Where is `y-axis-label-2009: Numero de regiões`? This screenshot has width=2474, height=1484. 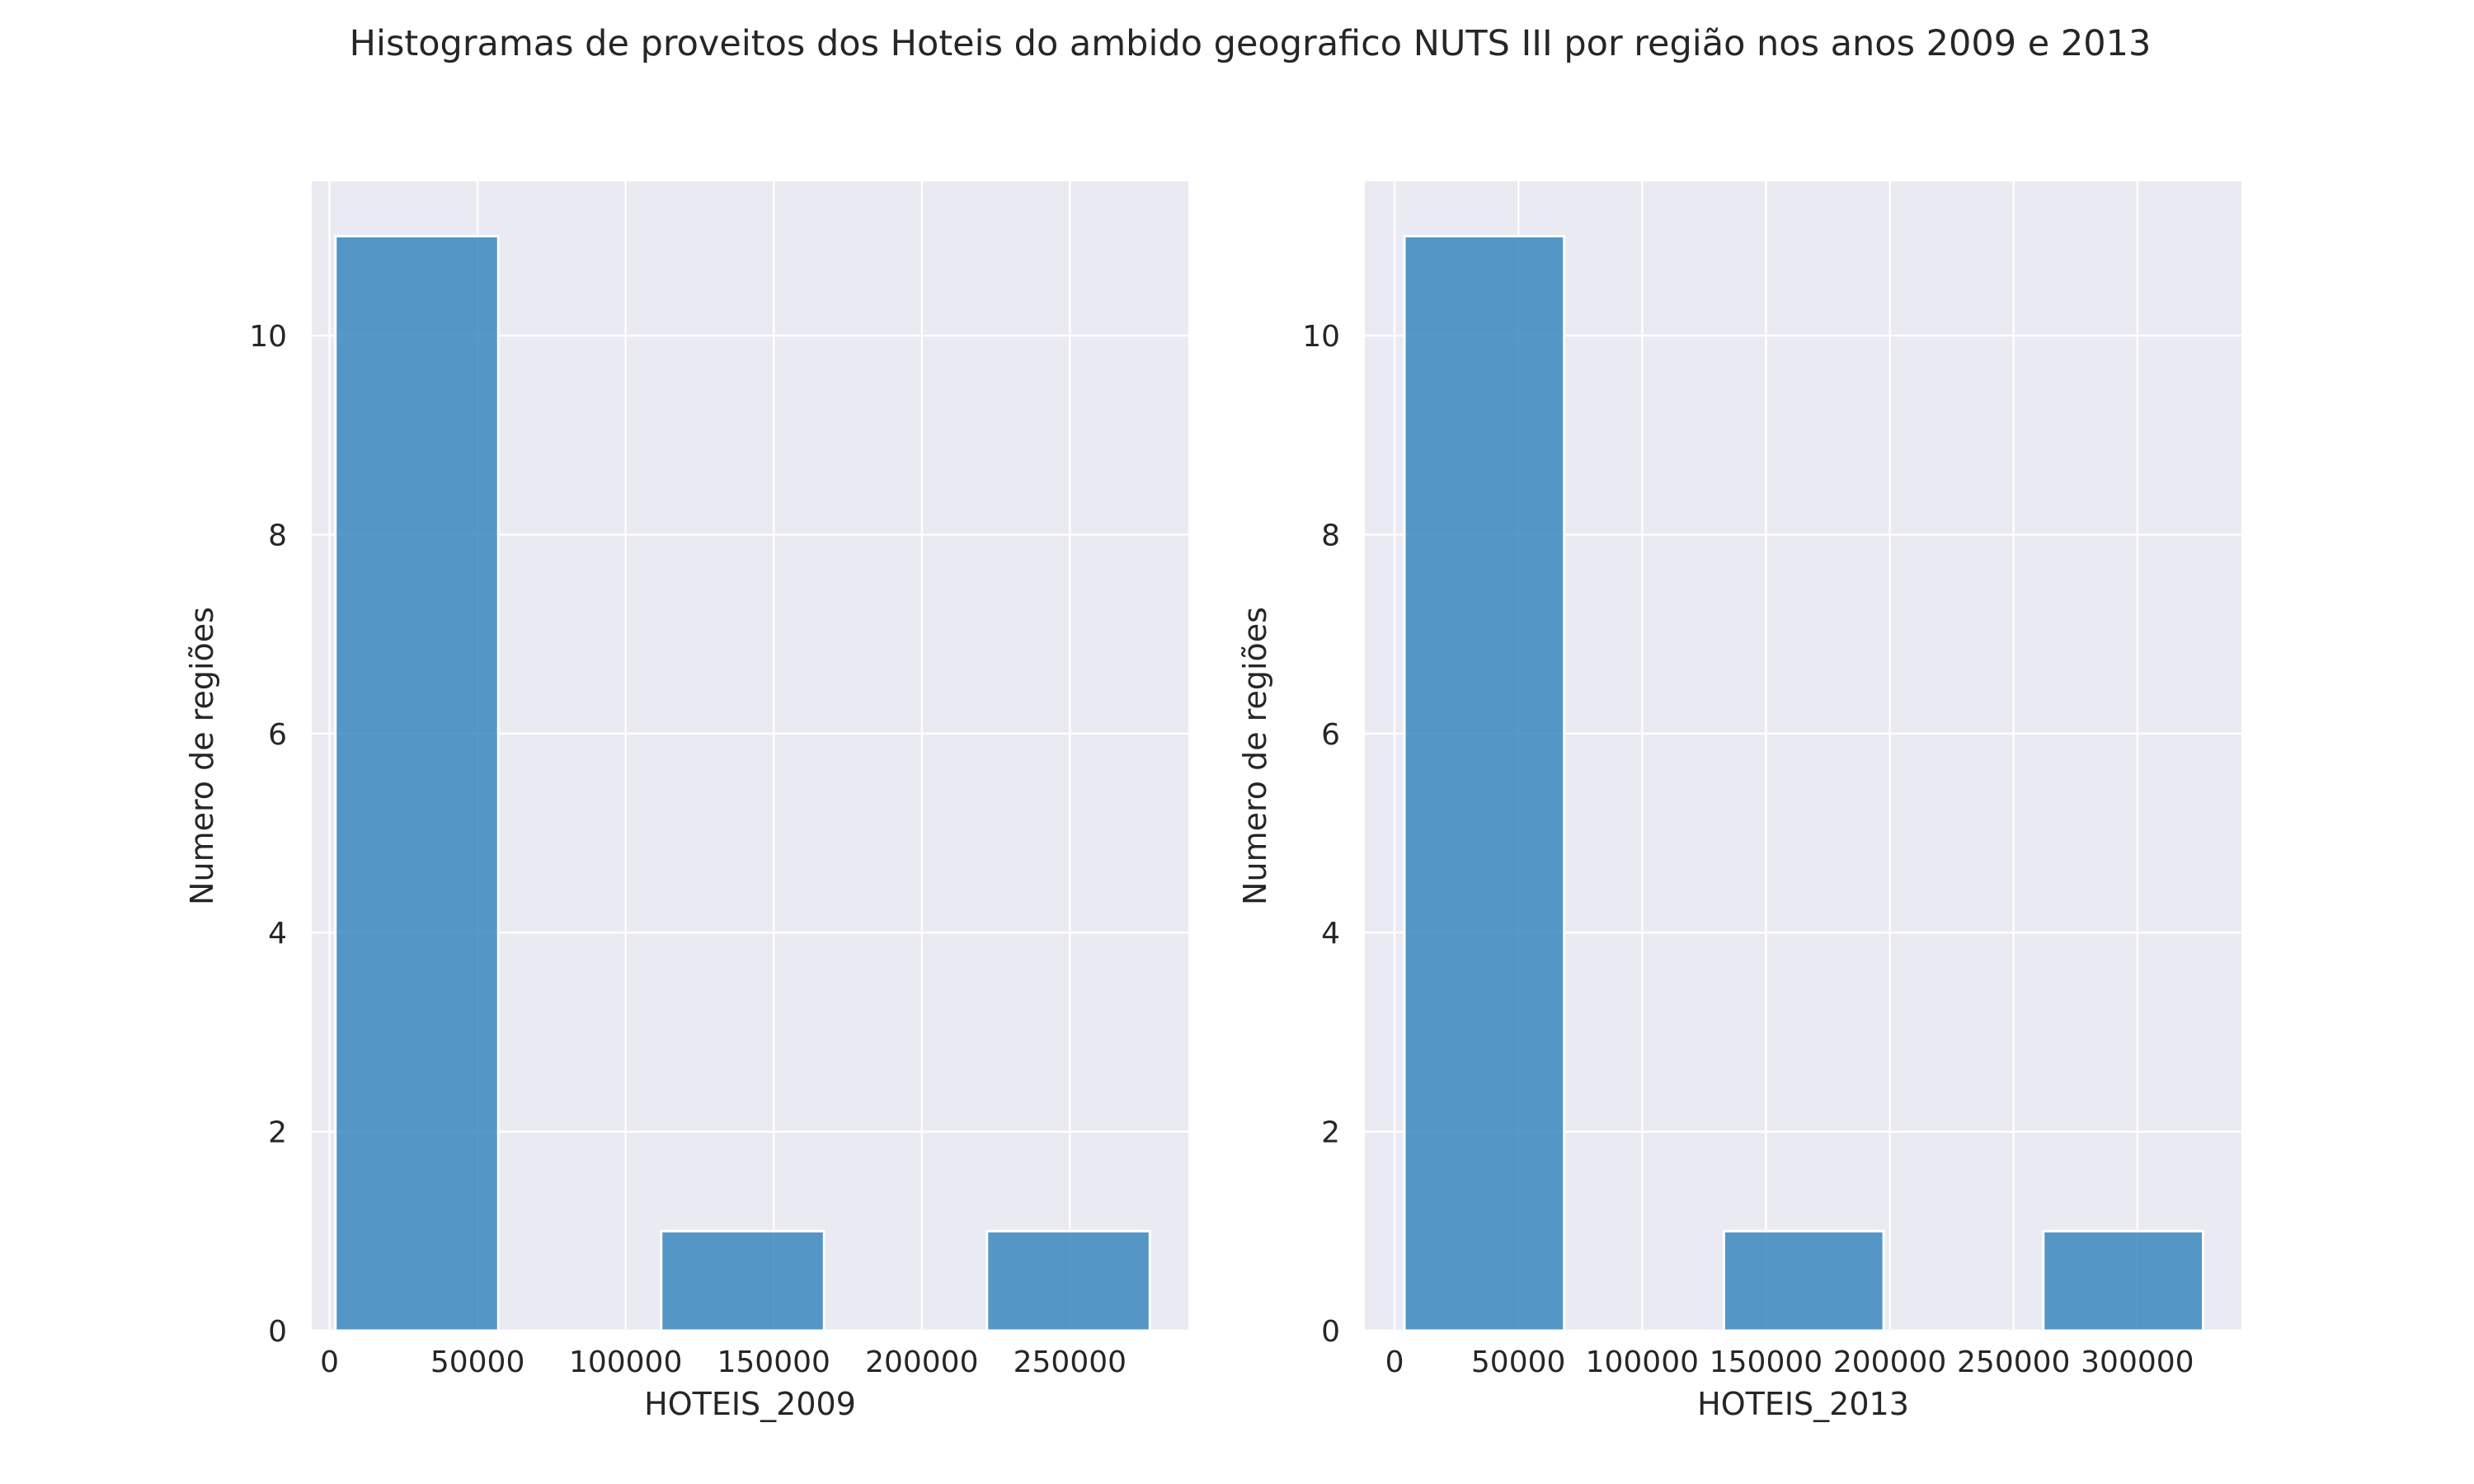 y-axis-label-2009: Numero de regiões is located at coordinates (202, 756).